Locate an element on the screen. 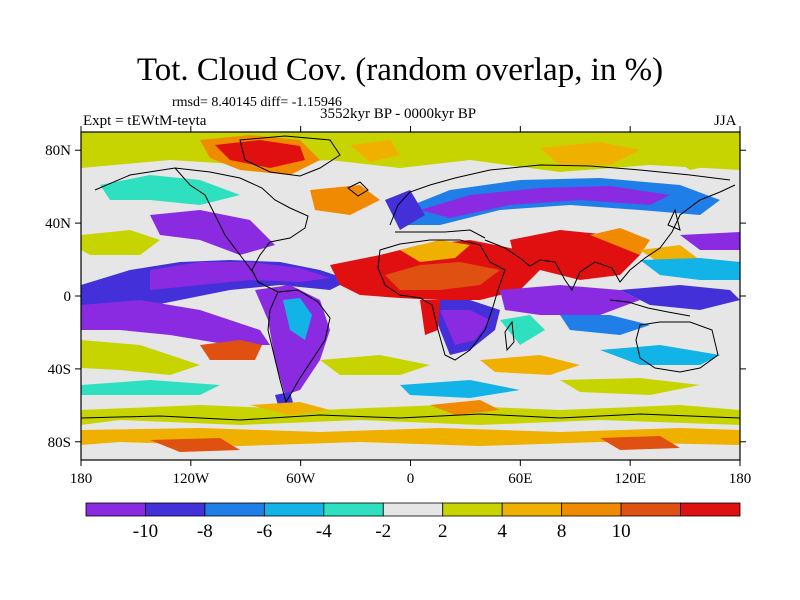 The image size is (800, 600). colorbar-label: -10 is located at coordinates (145, 531).